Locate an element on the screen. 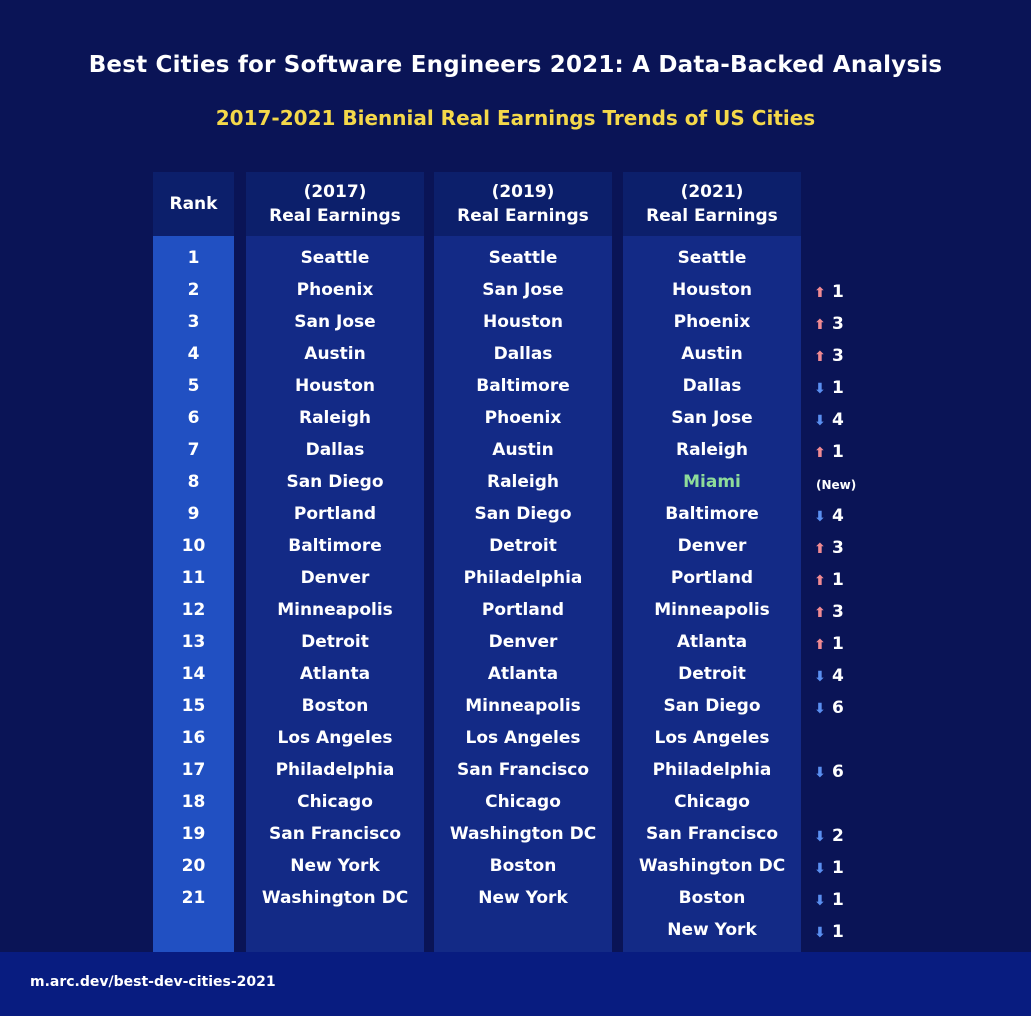  rank-cell: 13 is located at coordinates (193, 642).